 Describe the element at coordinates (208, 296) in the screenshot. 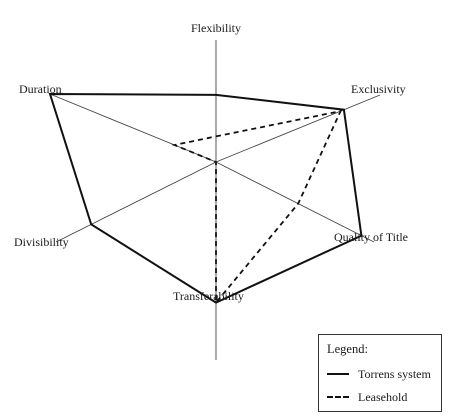

I see `axis-label-transferability: Transferability` at that location.